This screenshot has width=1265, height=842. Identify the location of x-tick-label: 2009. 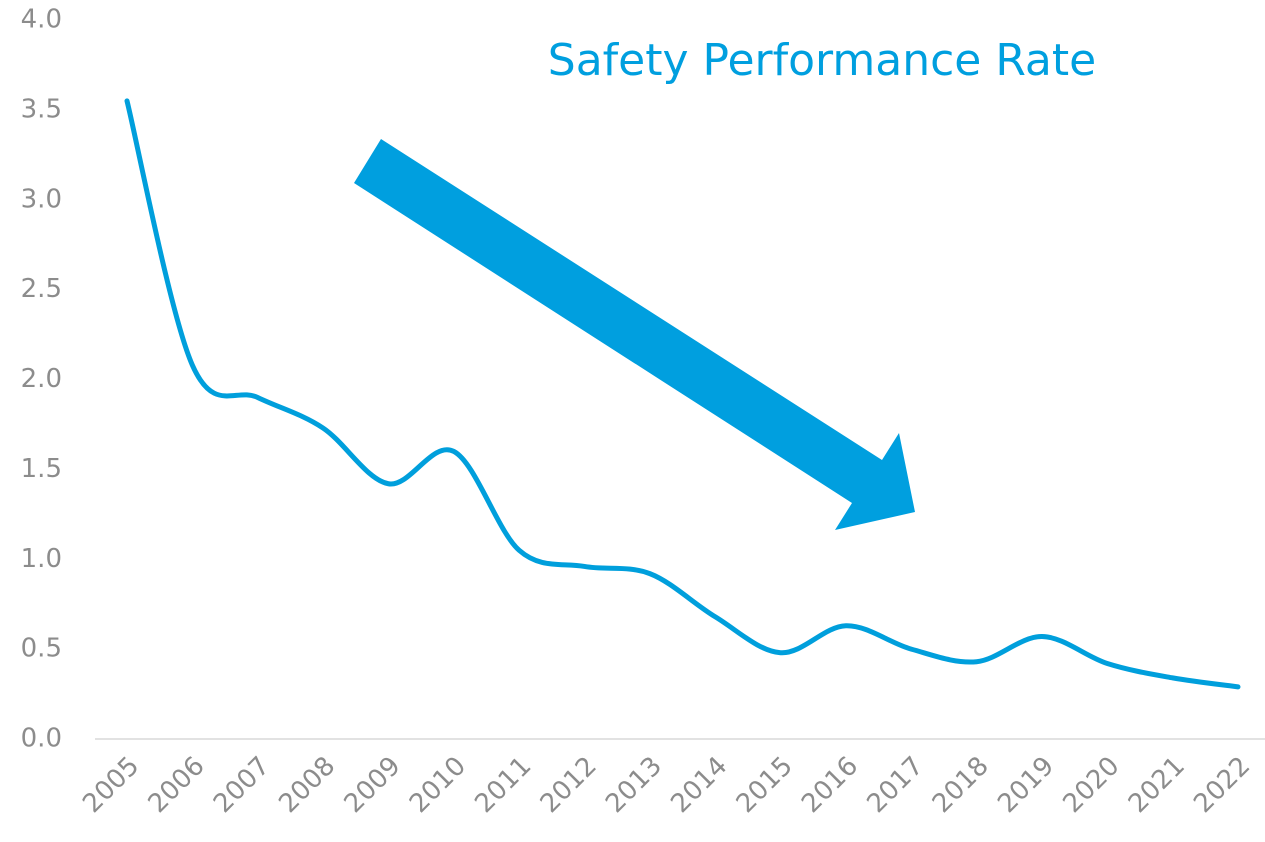
(373, 785).